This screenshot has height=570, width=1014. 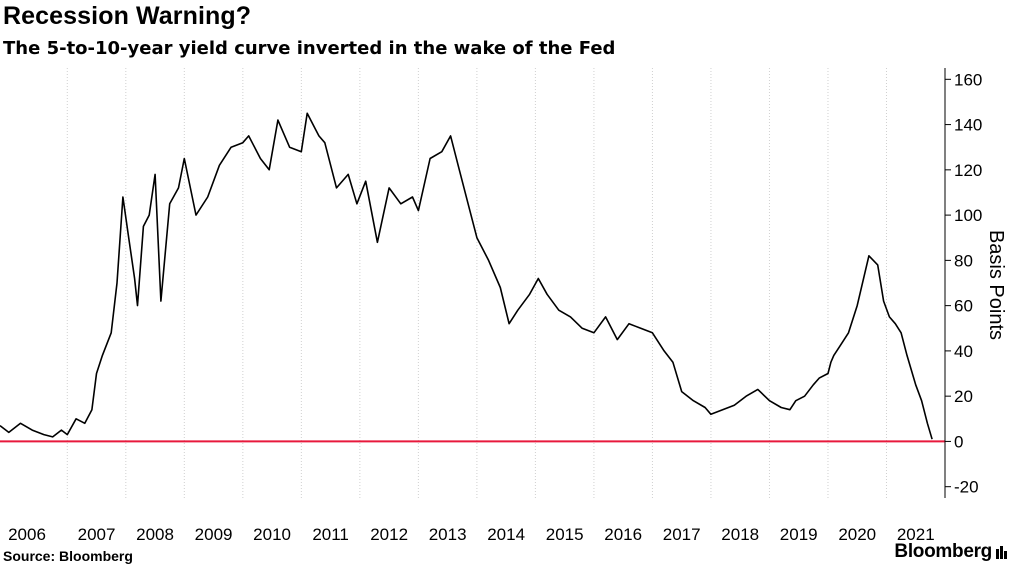 I want to click on y-tick-label: 40, so click(x=963, y=351).